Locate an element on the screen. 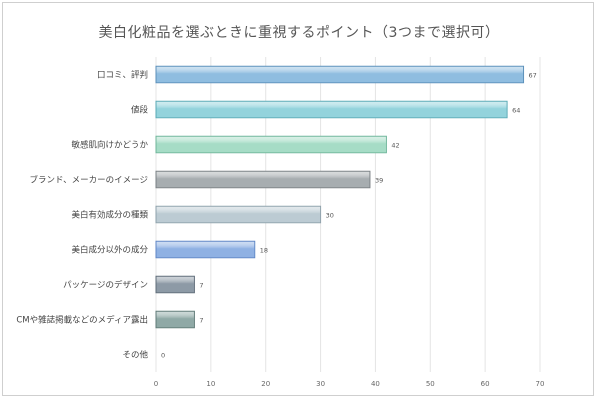 This screenshot has height=400, width=598. x-tick-label: 10 is located at coordinates (210, 384).